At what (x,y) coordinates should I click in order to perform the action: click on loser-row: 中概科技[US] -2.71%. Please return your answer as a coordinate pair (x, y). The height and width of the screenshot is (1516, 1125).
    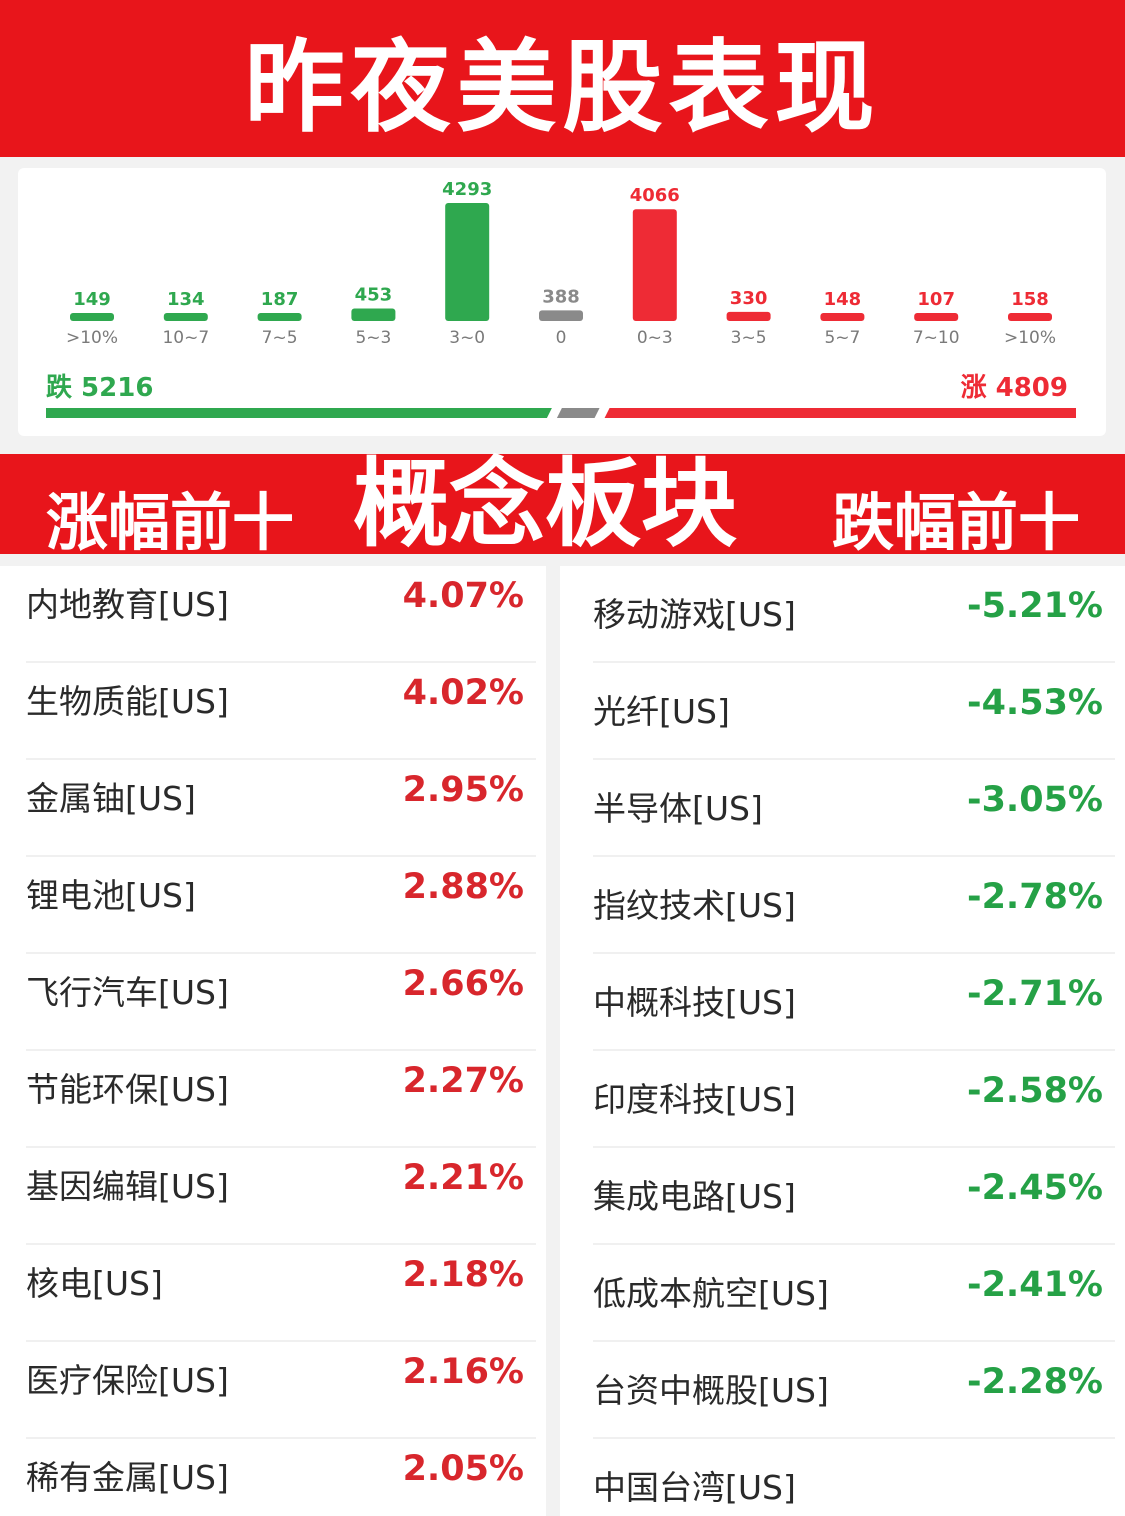
    Looking at the image, I should click on (842, 1002).